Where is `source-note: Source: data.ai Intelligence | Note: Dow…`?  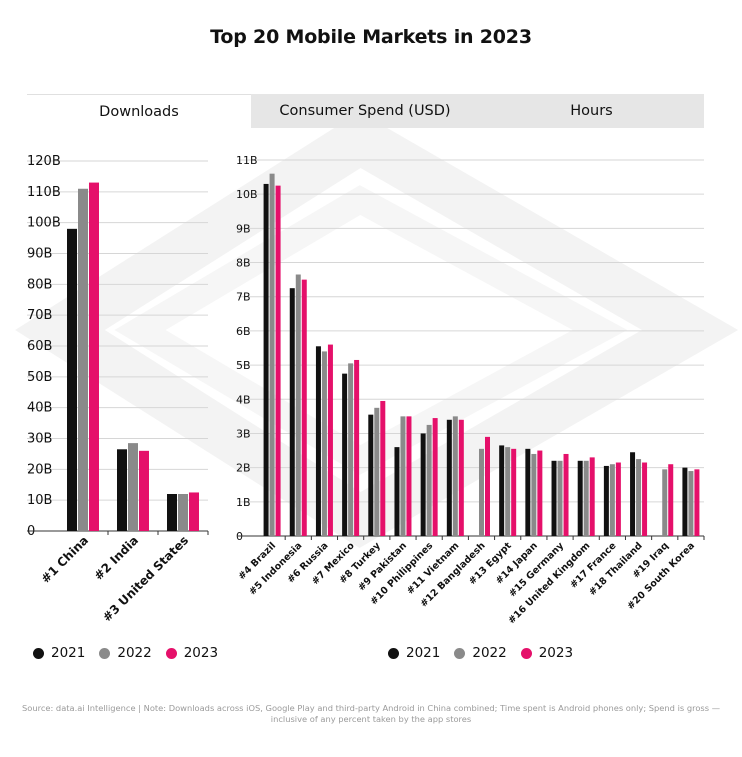
source-note: Source: data.ai Intelligence | Note: Dow… is located at coordinates (371, 713).